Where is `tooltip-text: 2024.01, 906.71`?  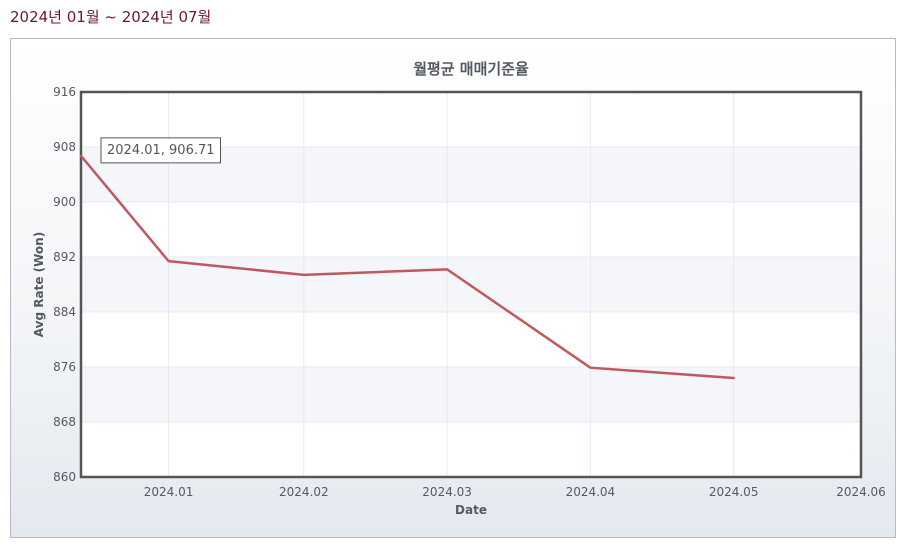
tooltip-text: 2024.01, 906.71 is located at coordinates (161, 150).